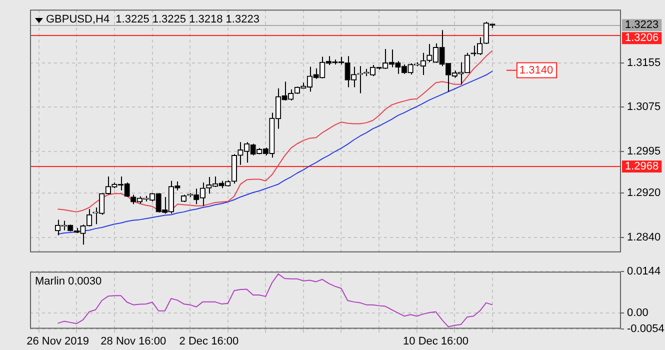  I want to click on ref-line-label: 1.3206, so click(642, 38).